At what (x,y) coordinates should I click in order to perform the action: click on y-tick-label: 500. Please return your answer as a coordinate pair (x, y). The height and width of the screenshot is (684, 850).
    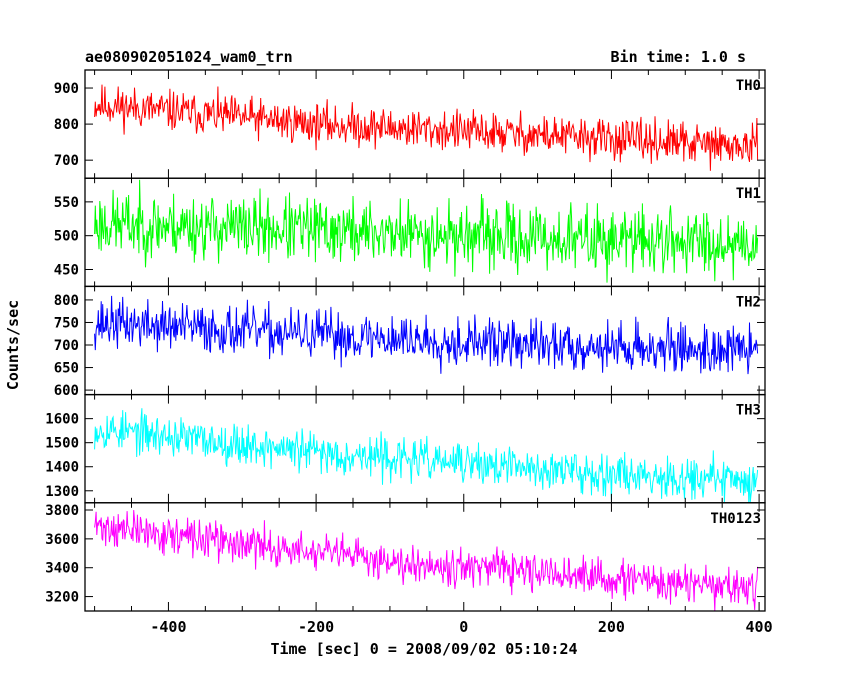
    Looking at the image, I should click on (66, 237).